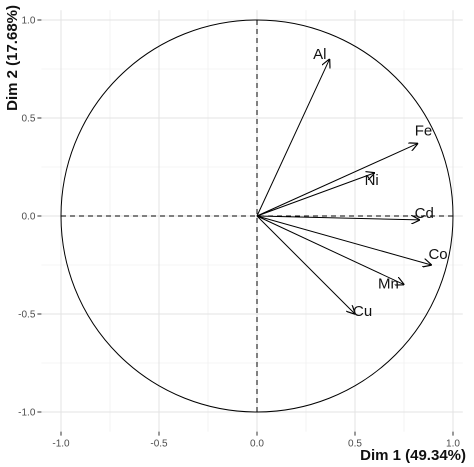  I want to click on x-tick-label: -0.5, so click(159, 444).